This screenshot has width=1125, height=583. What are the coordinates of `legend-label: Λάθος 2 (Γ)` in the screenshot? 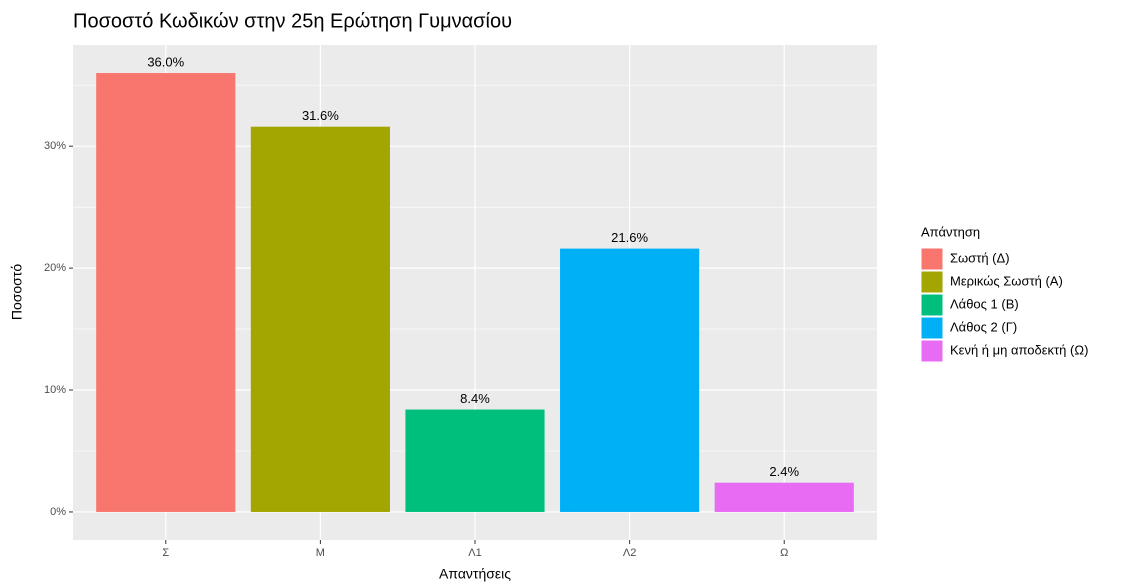 It's located at (983, 326).